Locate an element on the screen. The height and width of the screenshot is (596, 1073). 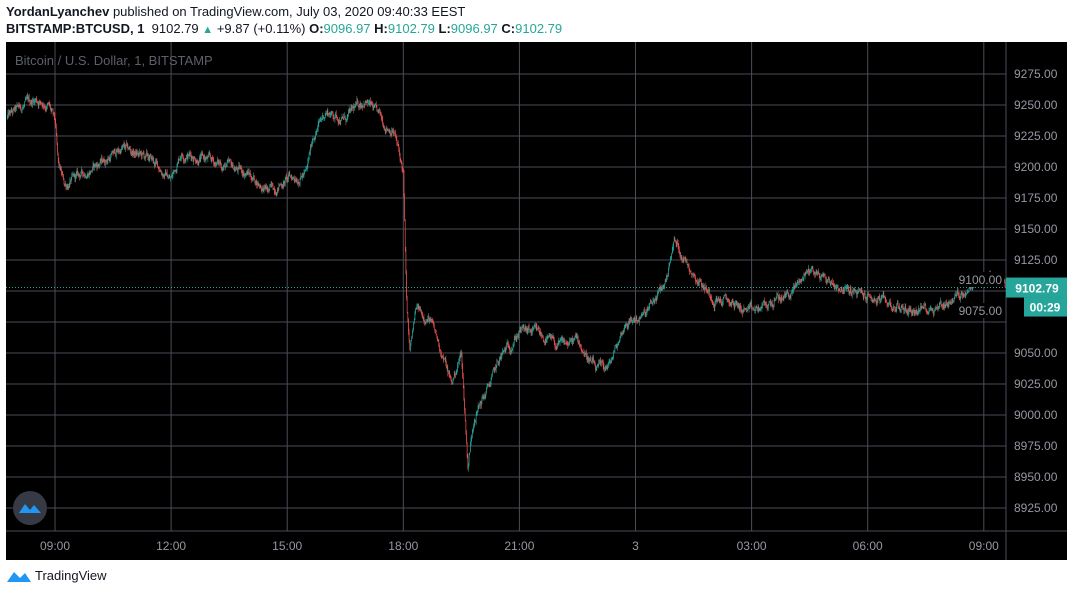
footer-brand: TradingView is located at coordinates (56, 575).